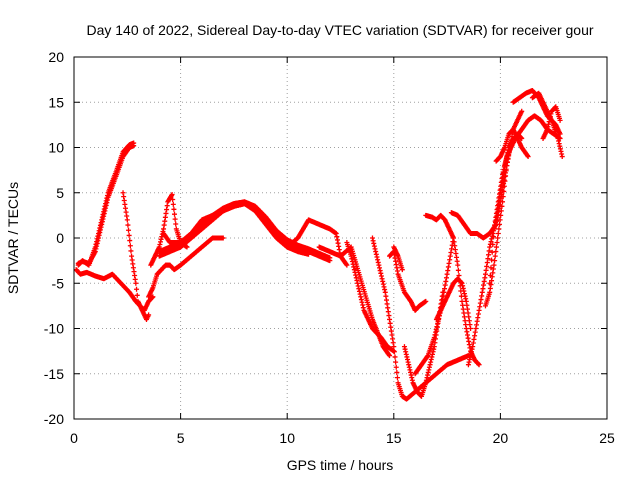 The height and width of the screenshot is (480, 640). I want to click on y-tick-label: 10, so click(56, 148).